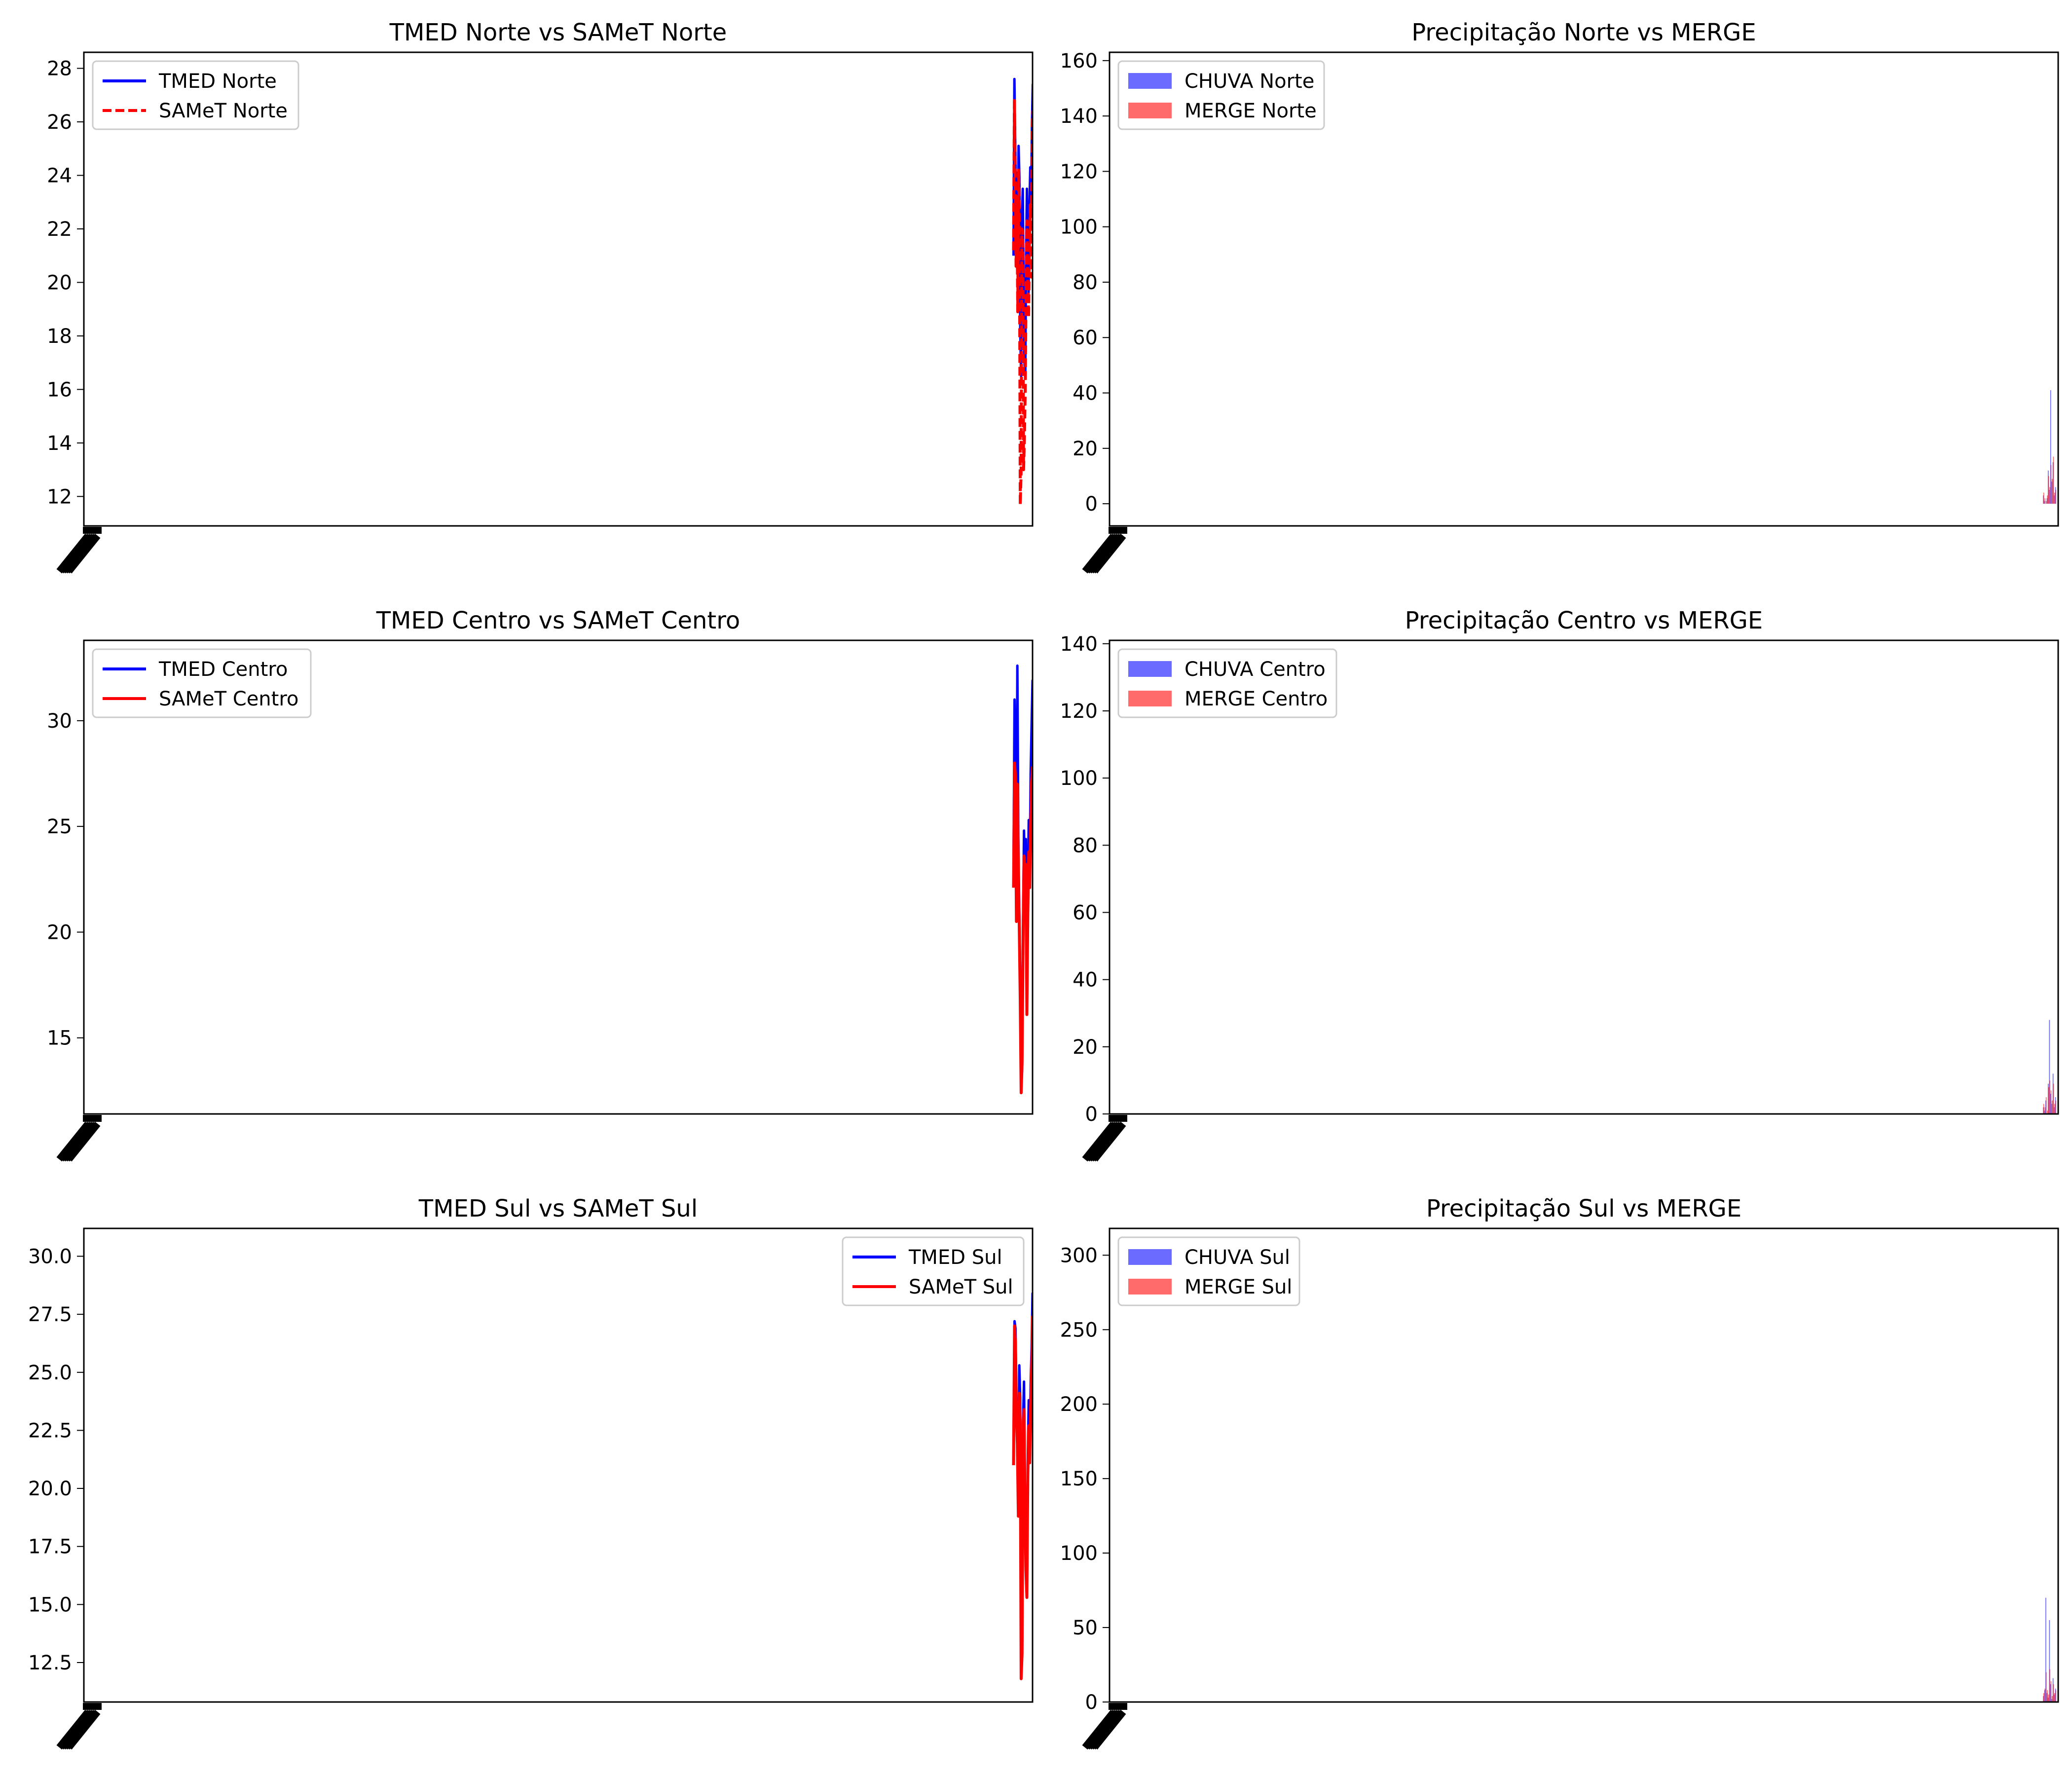 The width and height of the screenshot is (2072, 1776). I want to click on y-tick-label: 200, so click(1079, 1404).